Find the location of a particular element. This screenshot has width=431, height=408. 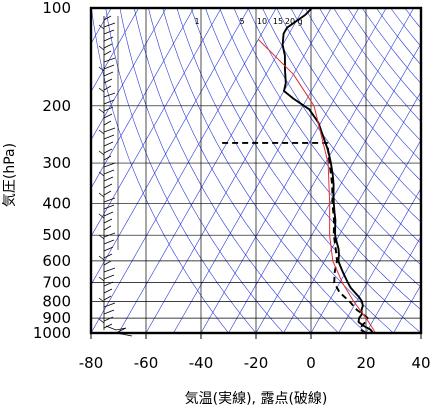

x-tick-label: 0 is located at coordinates (311, 363).